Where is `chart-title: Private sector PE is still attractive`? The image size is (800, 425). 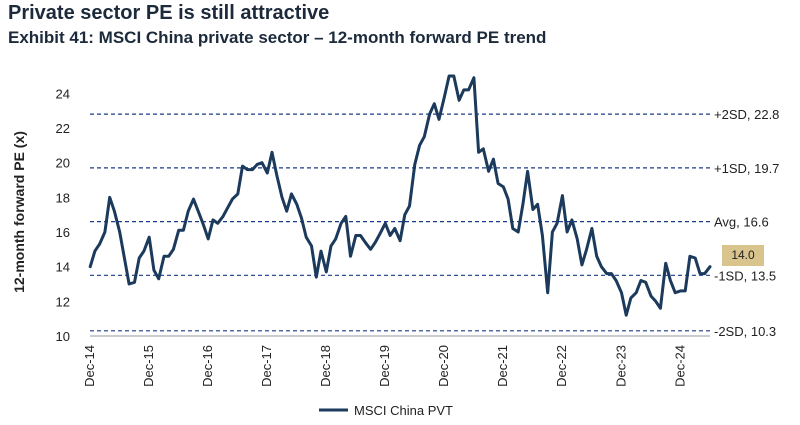 chart-title: Private sector PE is still attractive is located at coordinates (169, 13).